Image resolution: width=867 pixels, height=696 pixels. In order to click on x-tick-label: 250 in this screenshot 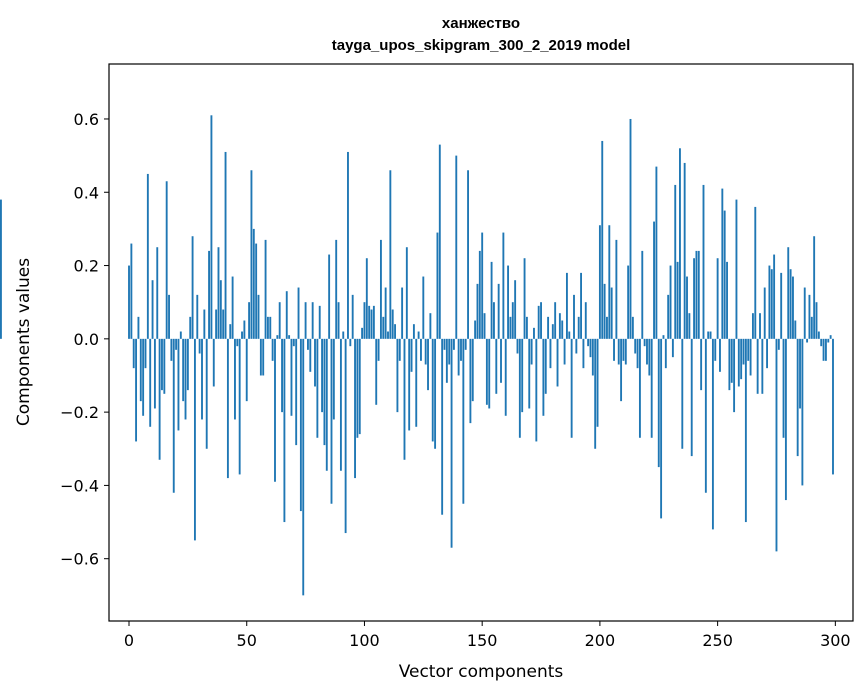, I will do `click(717, 640)`.